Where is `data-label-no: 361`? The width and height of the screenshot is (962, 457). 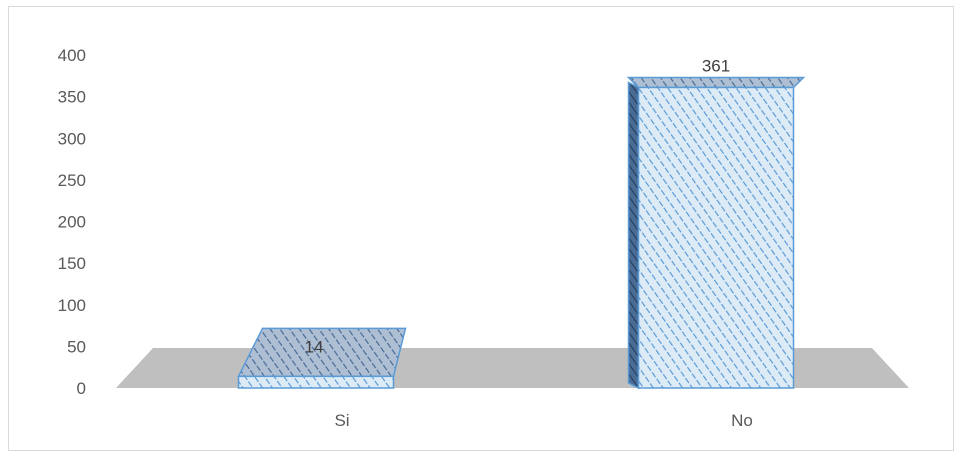
data-label-no: 361 is located at coordinates (716, 65).